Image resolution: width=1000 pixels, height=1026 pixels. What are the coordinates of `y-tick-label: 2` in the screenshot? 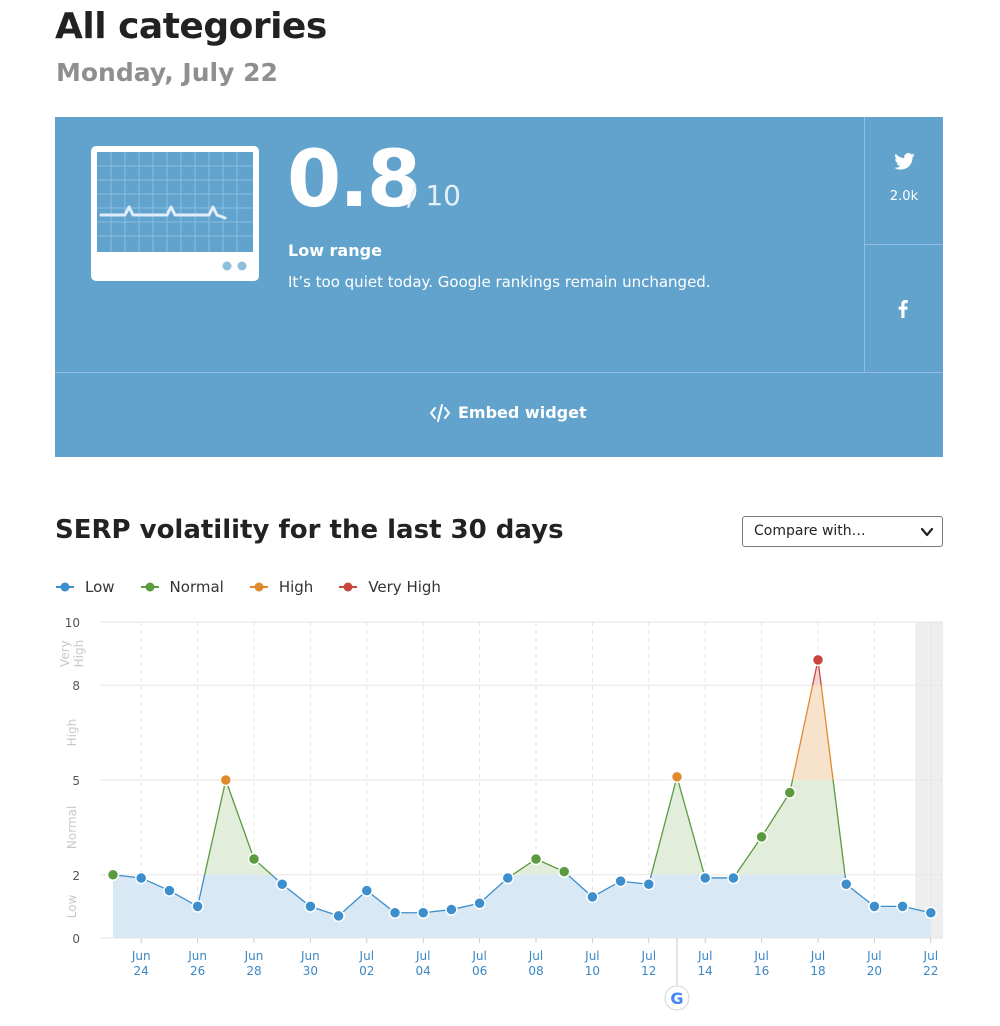 It's located at (76, 876).